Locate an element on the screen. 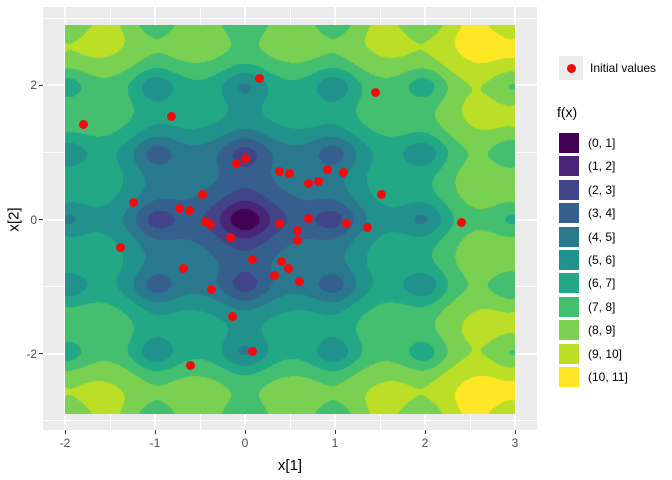 Image resolution: width=672 pixels, height=480 pixels. legend-points-key is located at coordinates (571, 68).